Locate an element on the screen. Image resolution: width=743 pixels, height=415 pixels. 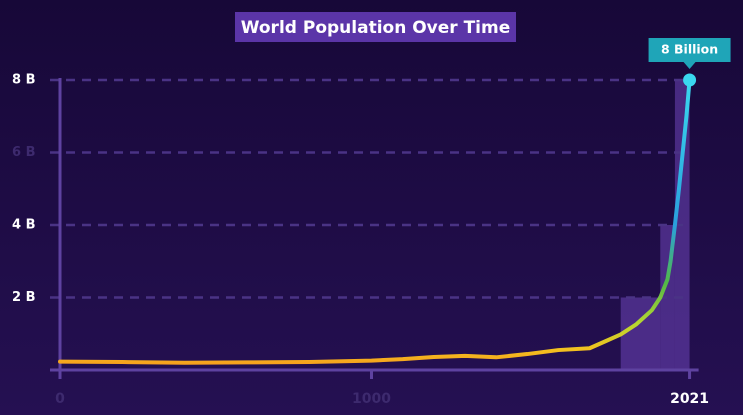
x-tick-label: 0 is located at coordinates (60, 399).